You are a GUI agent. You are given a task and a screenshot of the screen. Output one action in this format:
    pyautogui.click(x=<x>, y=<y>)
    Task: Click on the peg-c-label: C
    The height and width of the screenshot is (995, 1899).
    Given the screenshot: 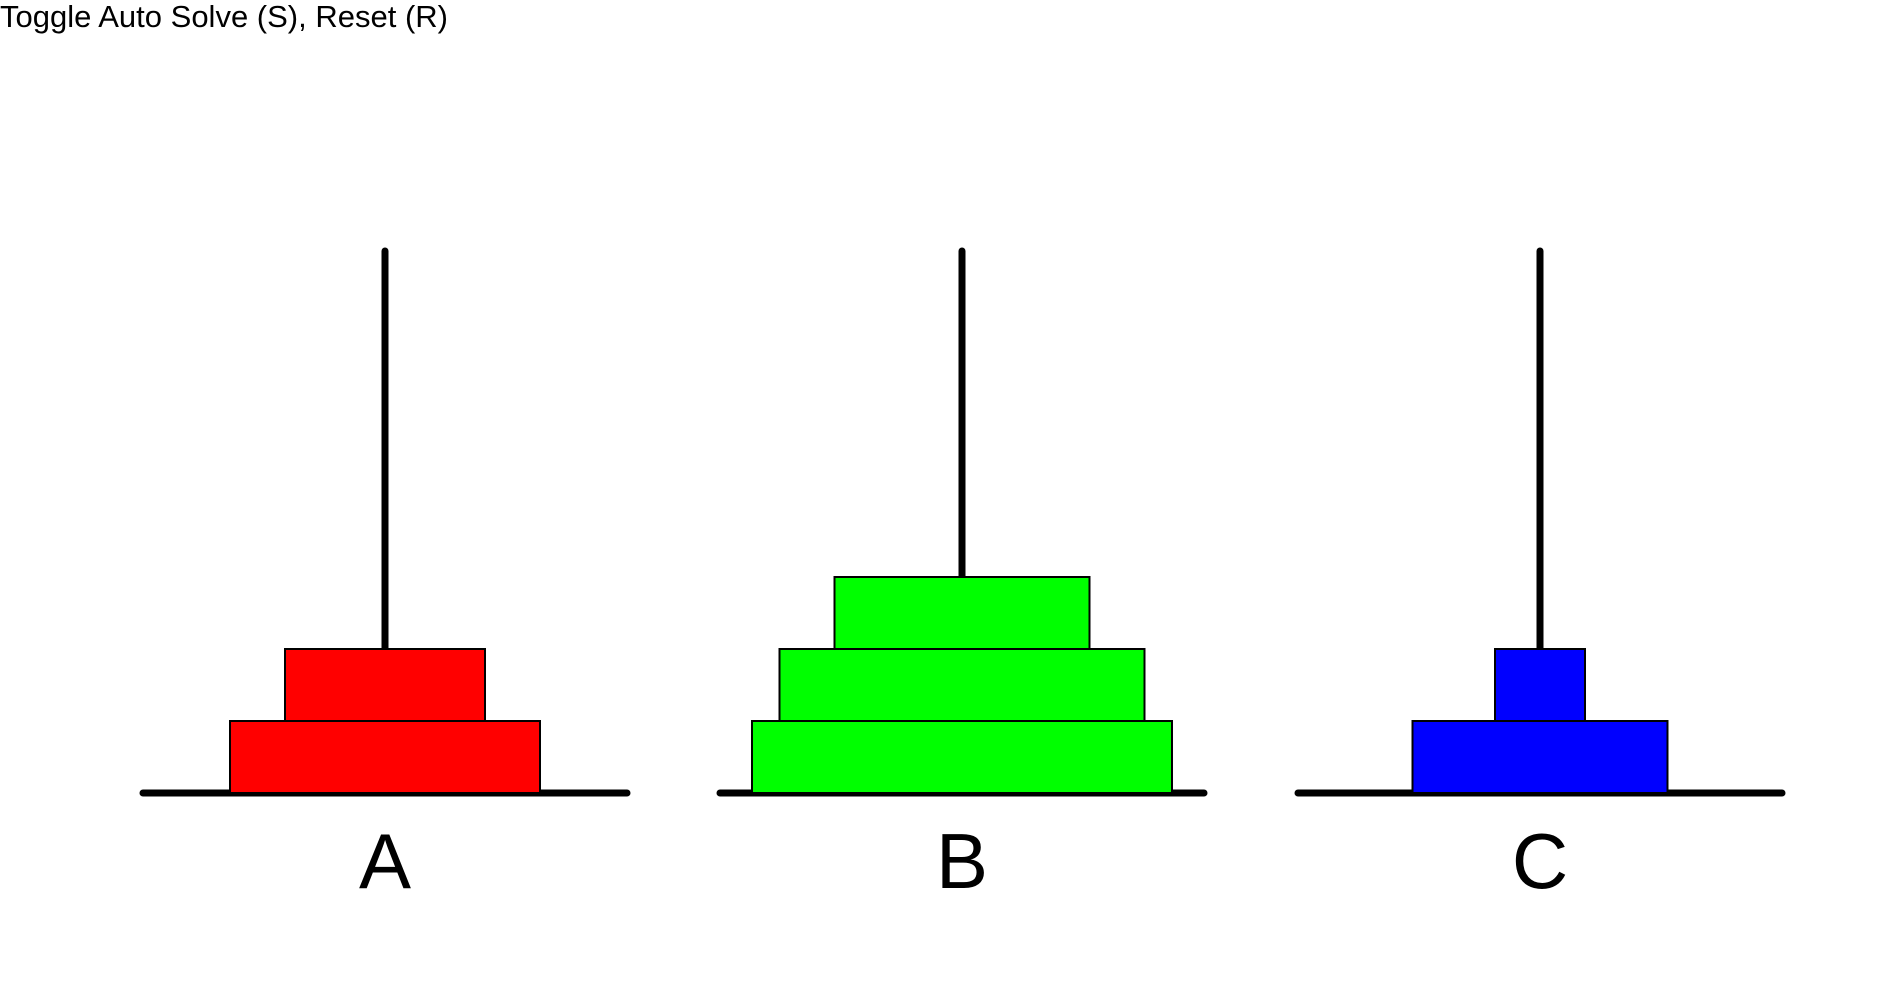 What is the action you would take?
    pyautogui.click(x=1540, y=861)
    